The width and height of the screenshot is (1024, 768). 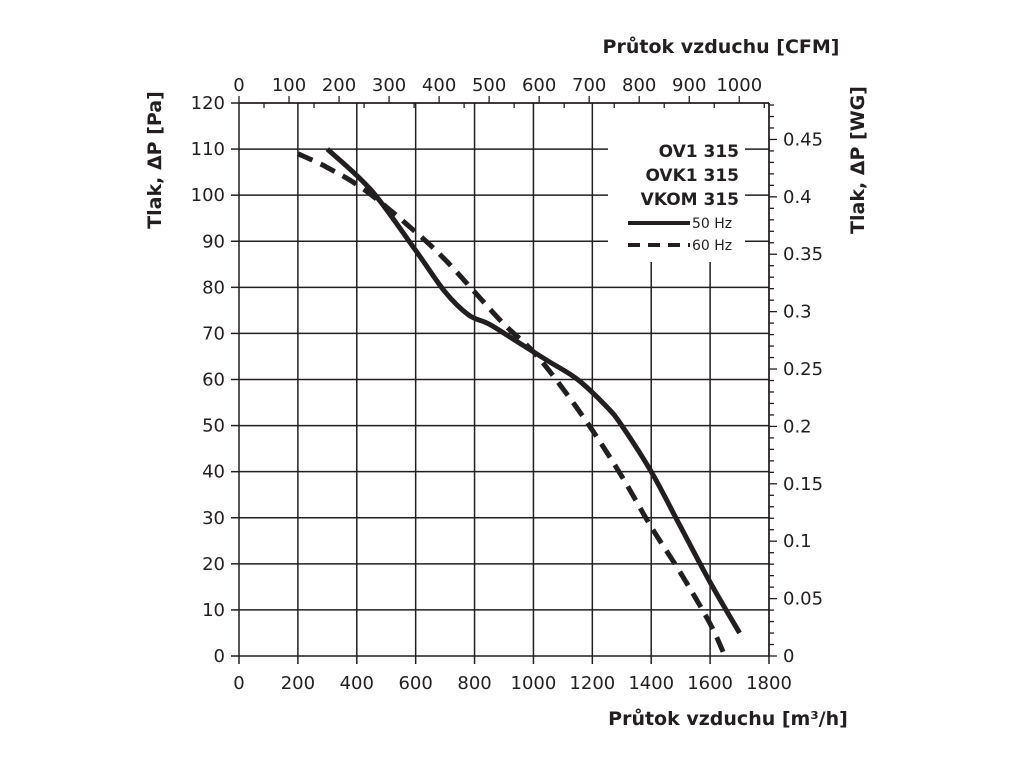 What do you see at coordinates (797, 197) in the screenshot?
I see `y-right-tick-label: 0.4` at bounding box center [797, 197].